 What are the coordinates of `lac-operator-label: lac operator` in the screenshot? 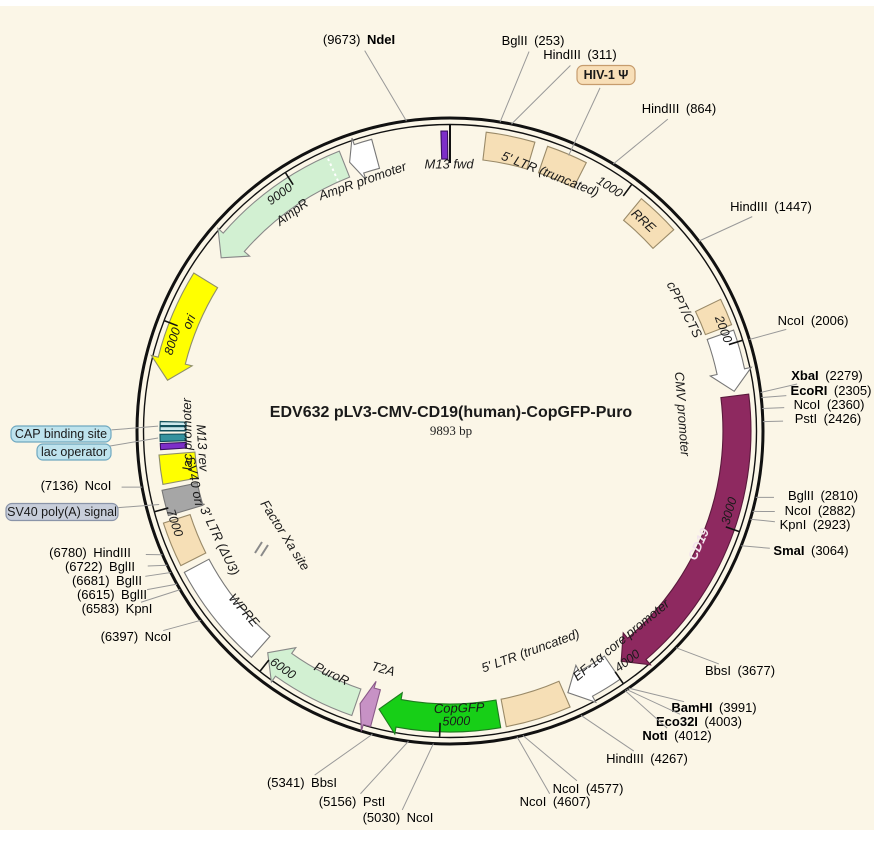 It's located at (74, 452).